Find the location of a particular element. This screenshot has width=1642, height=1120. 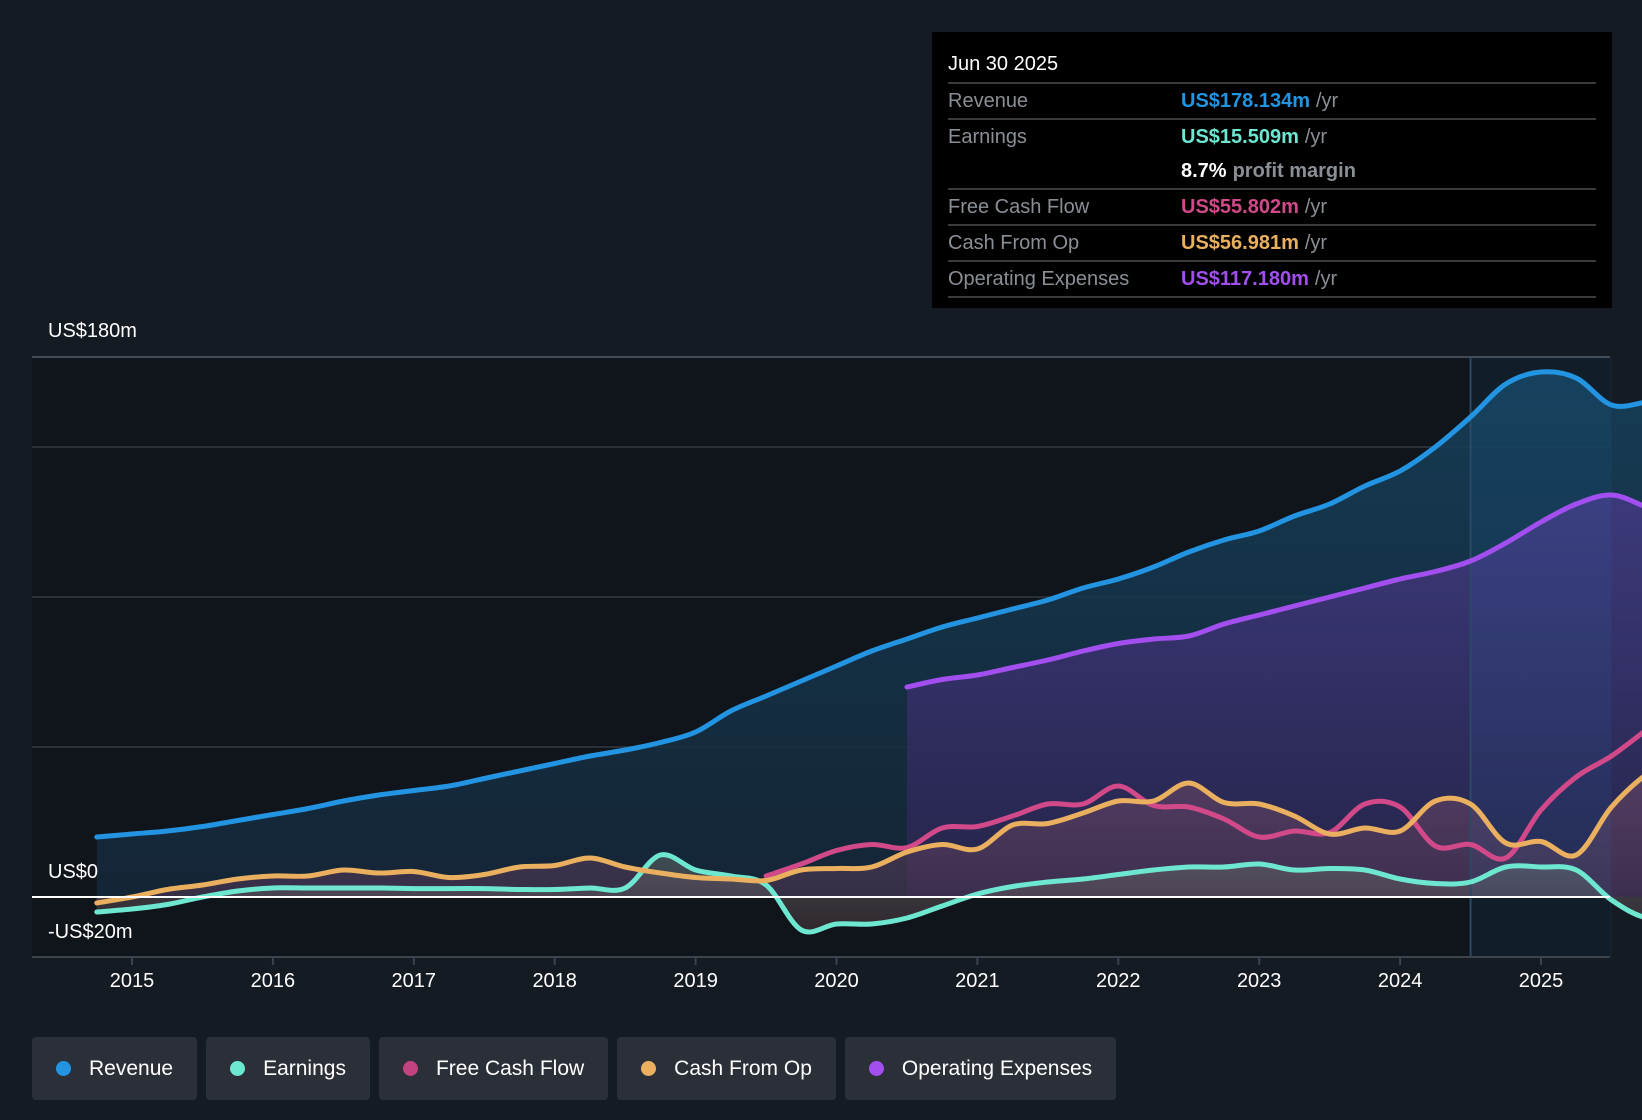

x-tick-label: 2020 is located at coordinates (836, 981).